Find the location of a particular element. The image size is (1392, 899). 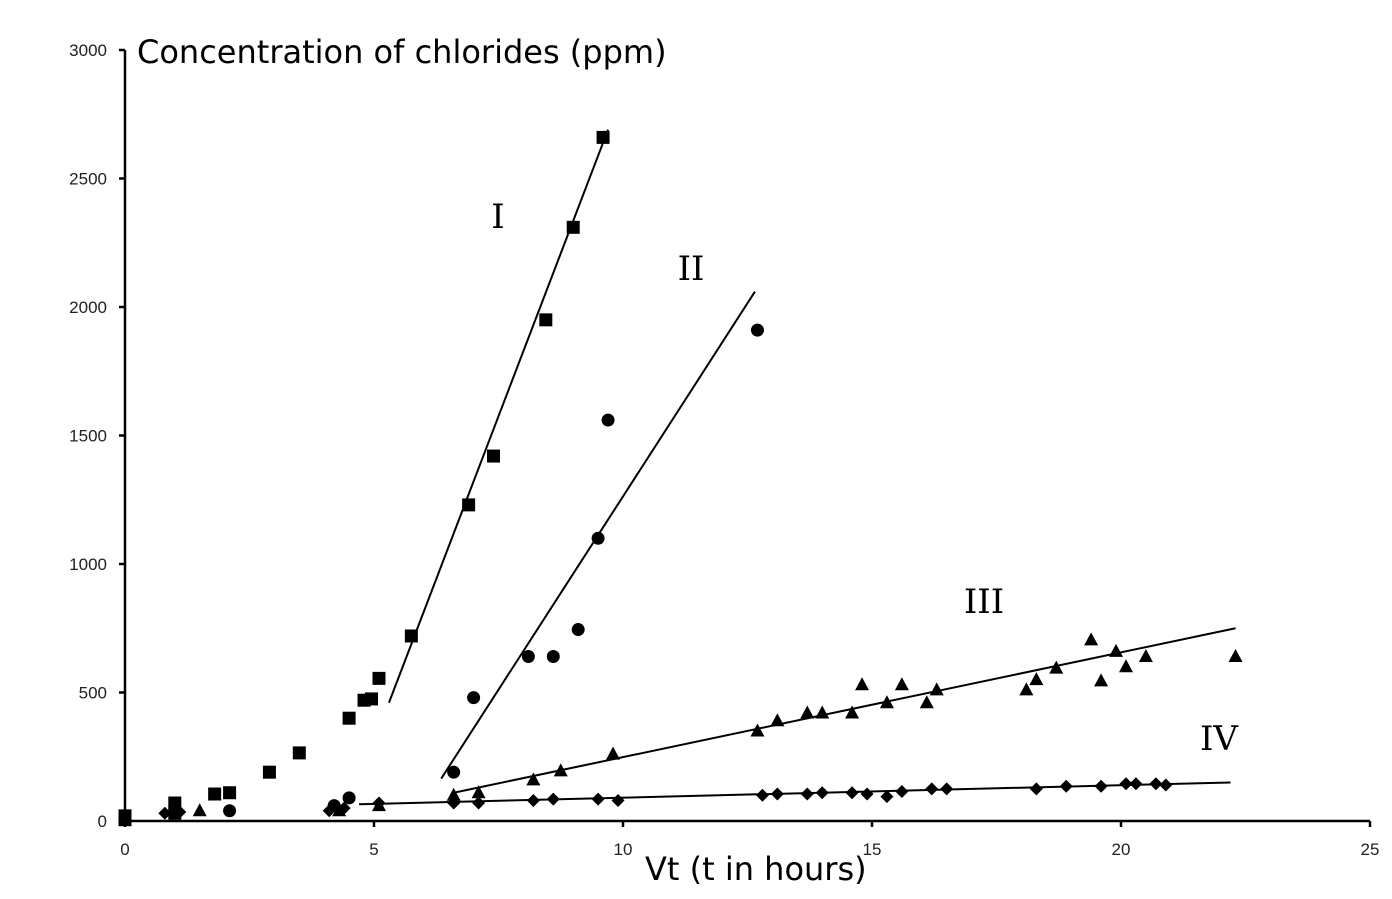

y-tick-label: 0 is located at coordinates (102, 821).